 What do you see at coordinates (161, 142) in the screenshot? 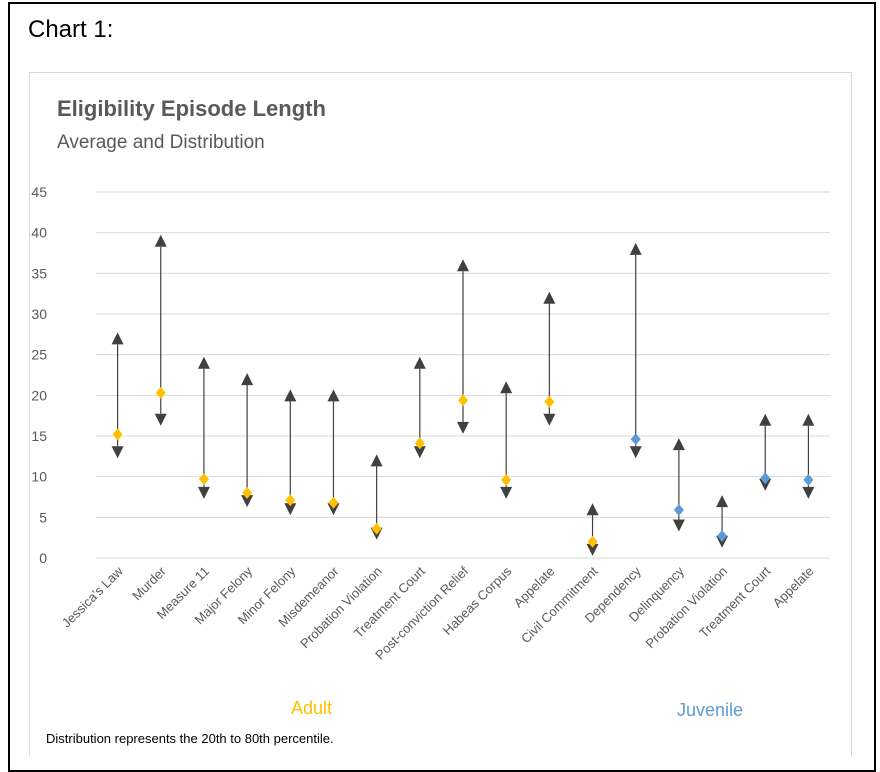
I see `chart-subtitle: Average and Distribution` at bounding box center [161, 142].